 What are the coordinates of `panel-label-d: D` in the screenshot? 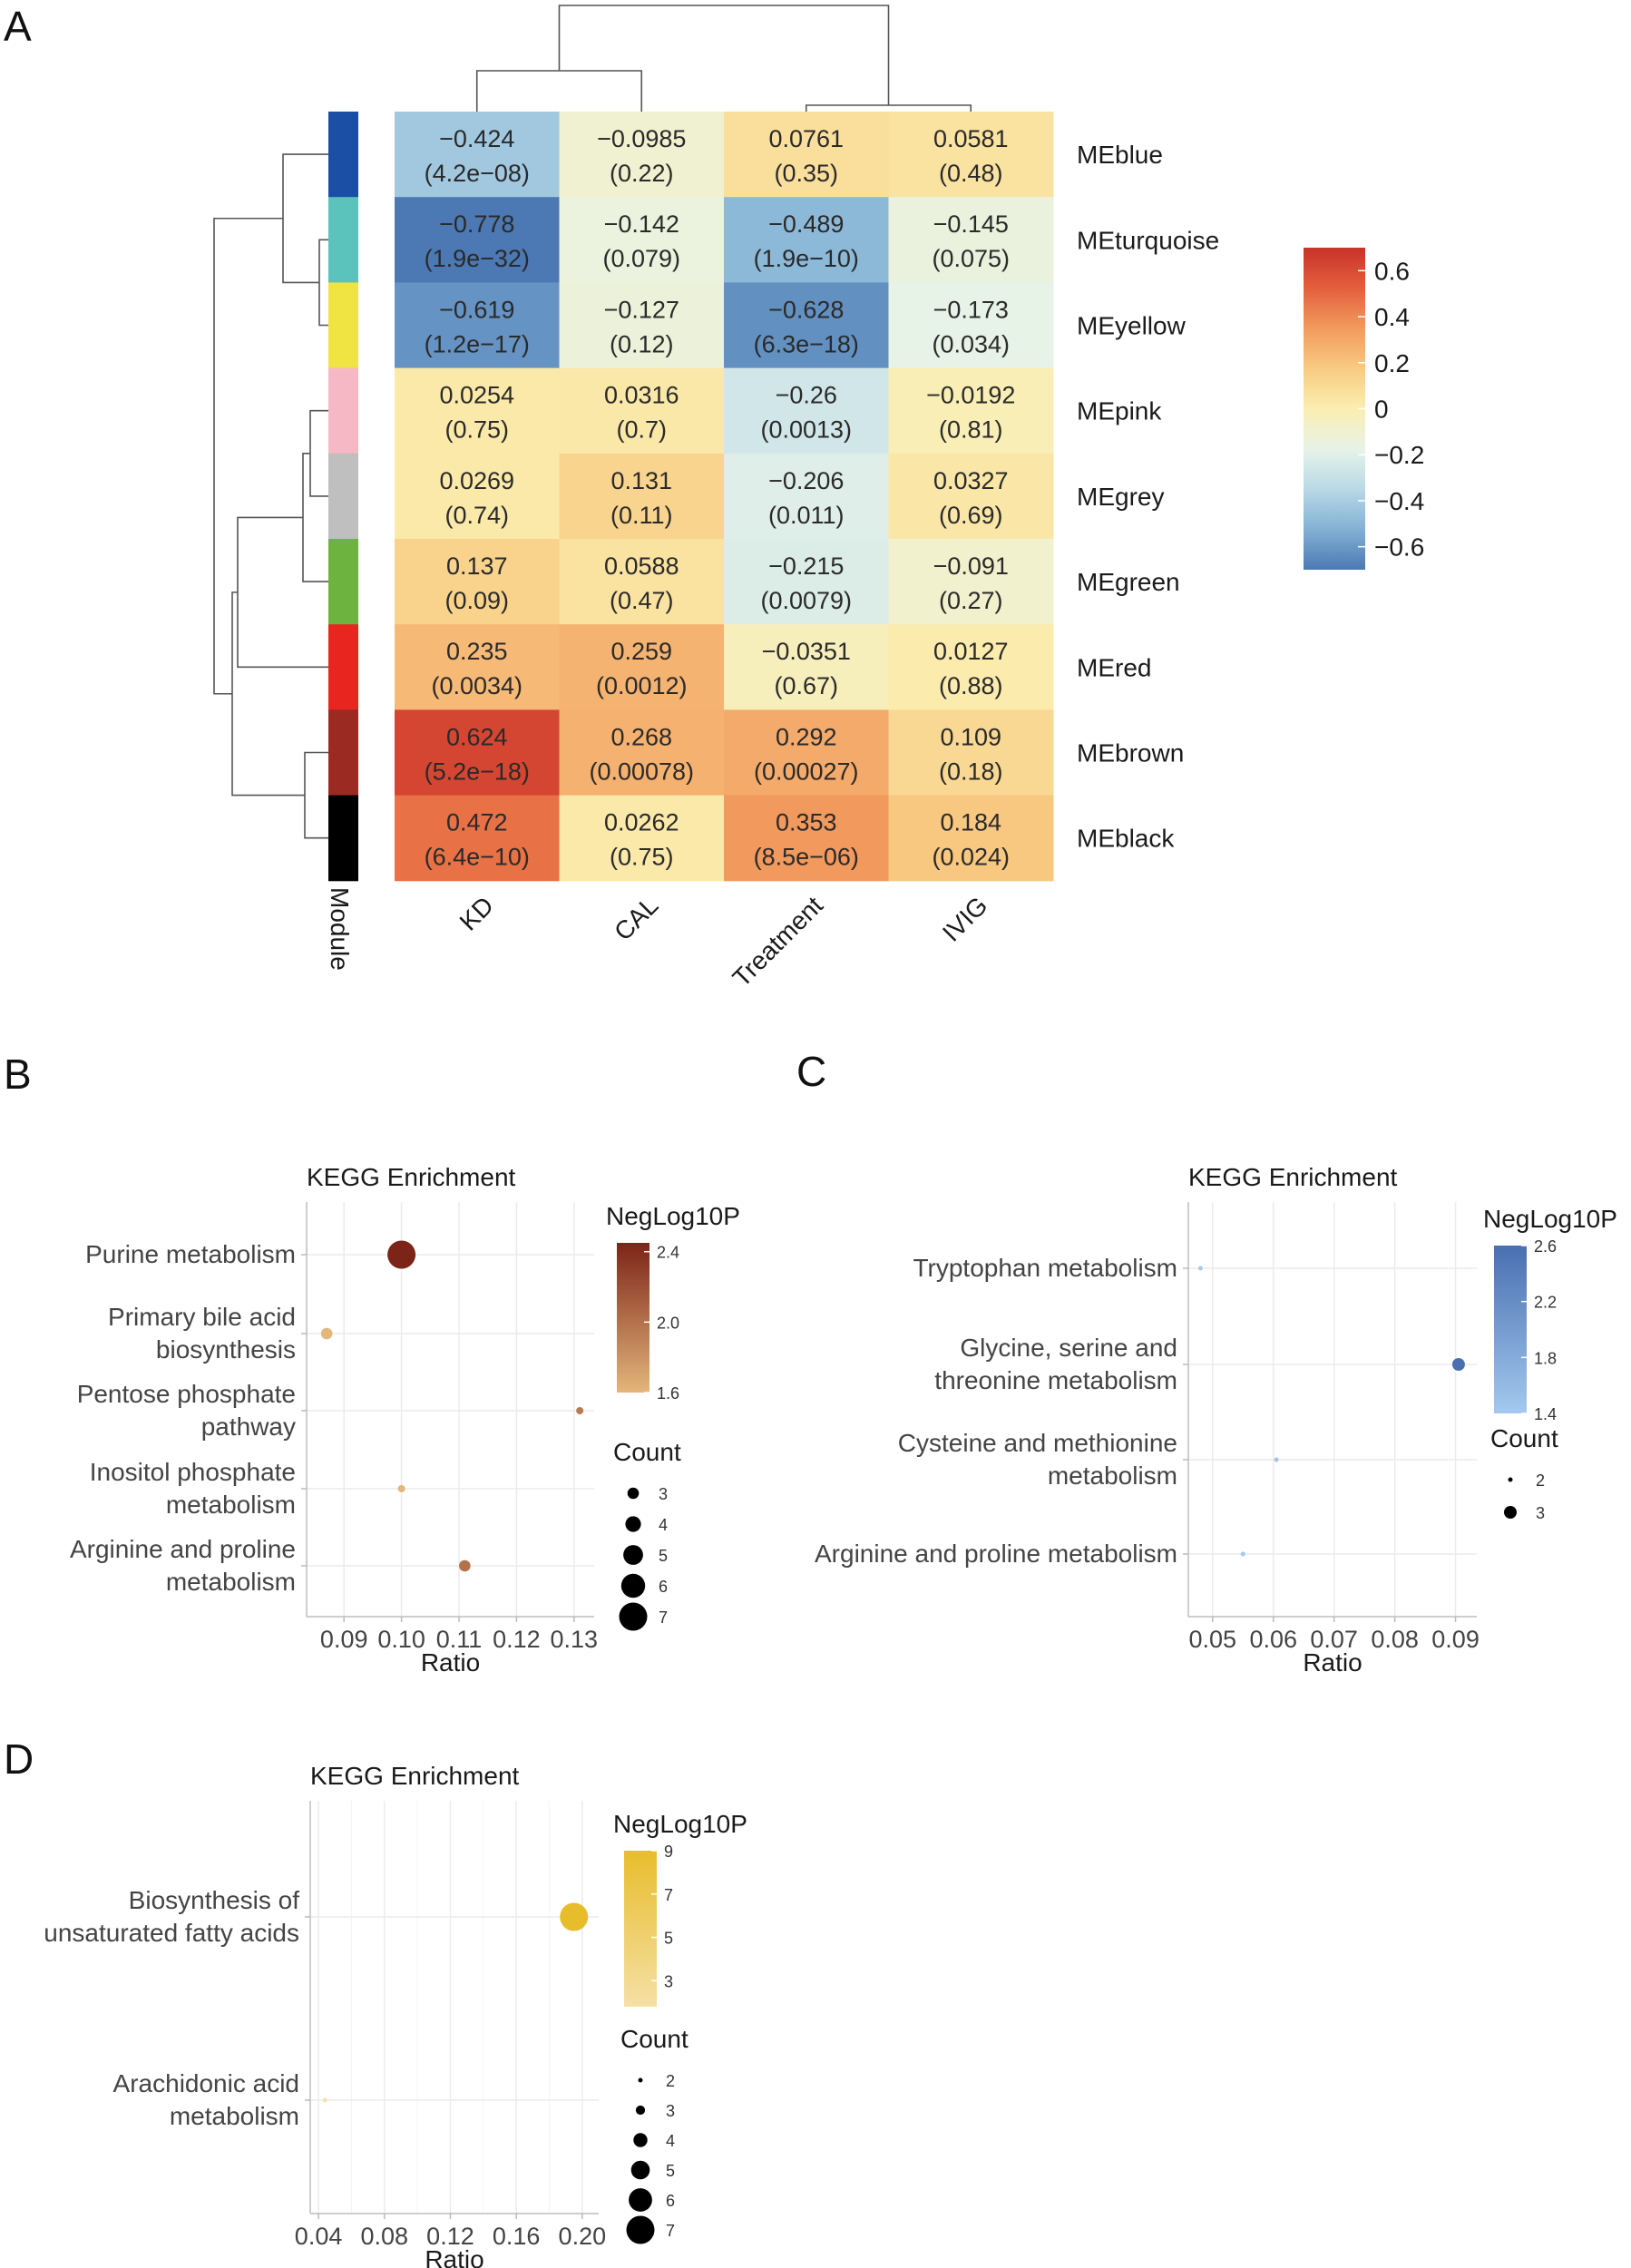 It's located at (19, 1759).